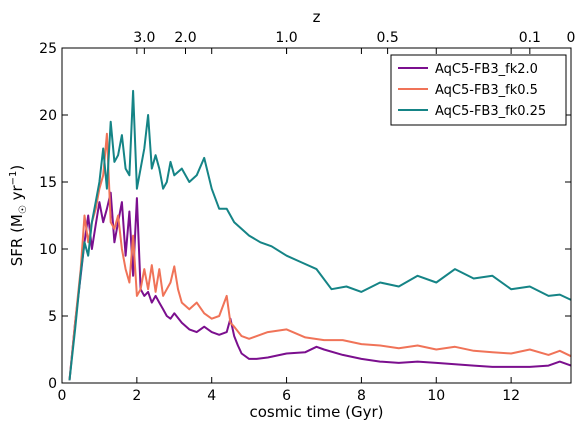 The height and width of the screenshot is (435, 584). What do you see at coordinates (17, 195) in the screenshot?
I see `y-axis-label-unit: yr` at bounding box center [17, 195].